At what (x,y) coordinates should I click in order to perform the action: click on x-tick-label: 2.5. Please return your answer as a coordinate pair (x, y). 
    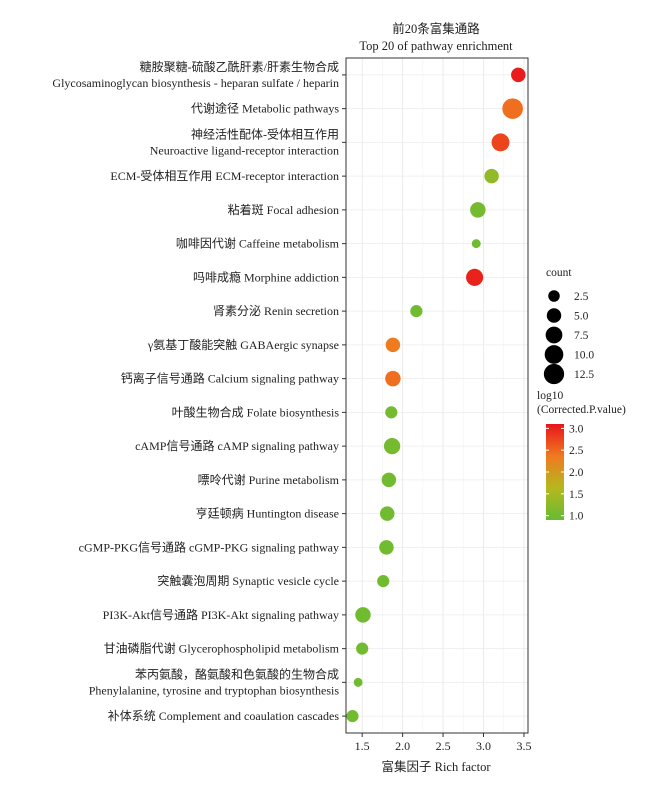
    Looking at the image, I should click on (443, 746).